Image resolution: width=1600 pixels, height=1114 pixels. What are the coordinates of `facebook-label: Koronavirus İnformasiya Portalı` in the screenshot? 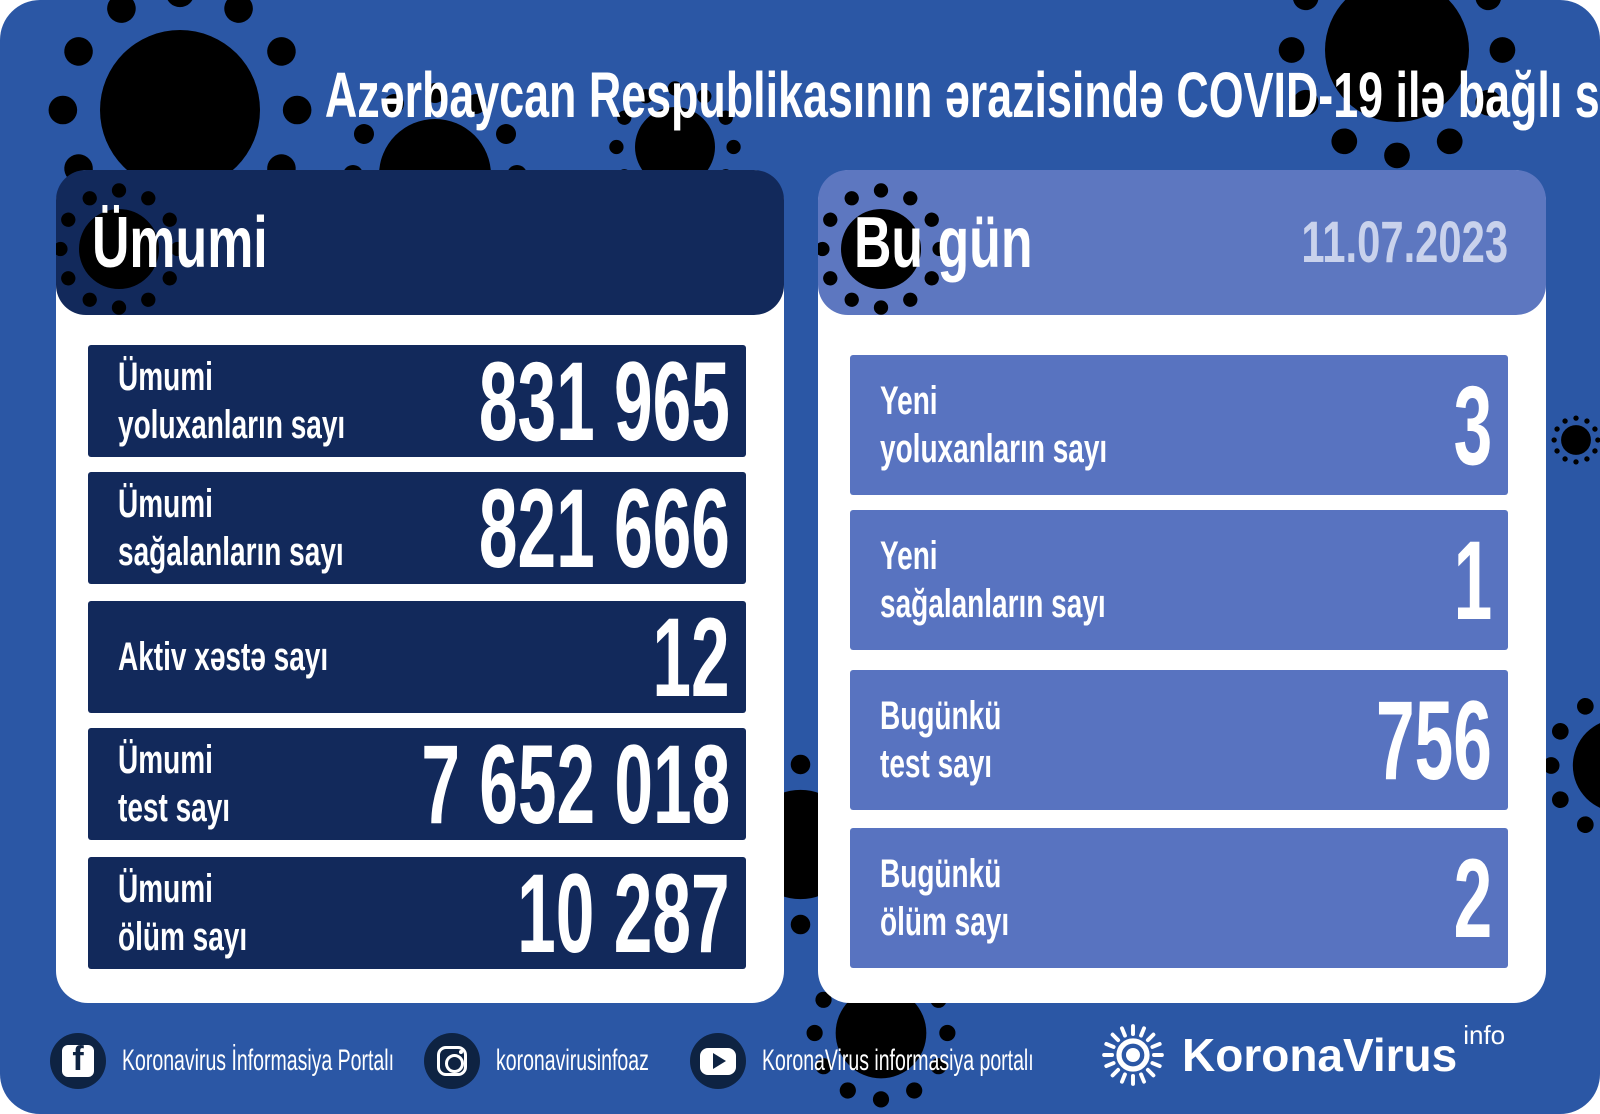 It's located at (258, 1060).